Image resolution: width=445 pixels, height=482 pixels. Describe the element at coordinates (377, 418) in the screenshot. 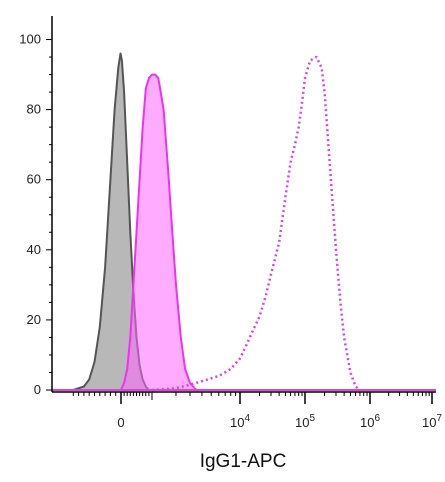

I see `x-tick-exponent: 6` at that location.